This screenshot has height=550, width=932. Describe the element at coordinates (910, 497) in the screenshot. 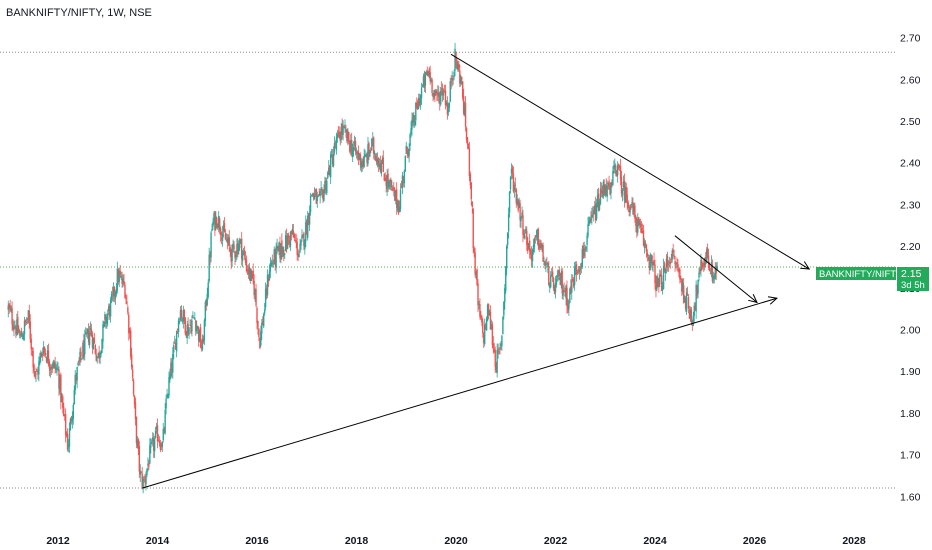

I see `y-tick-label: 1.60` at that location.